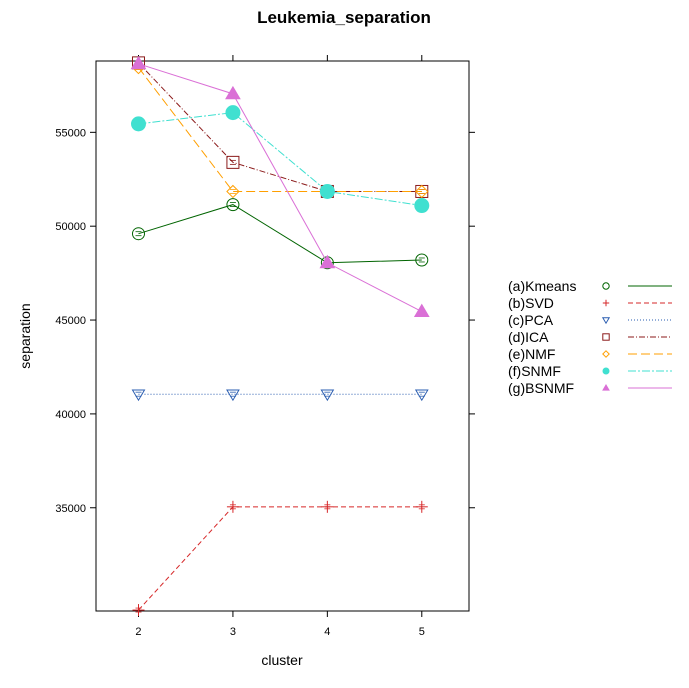  Describe the element at coordinates (25, 335) in the screenshot. I see `y-axis-title: separation` at that location.